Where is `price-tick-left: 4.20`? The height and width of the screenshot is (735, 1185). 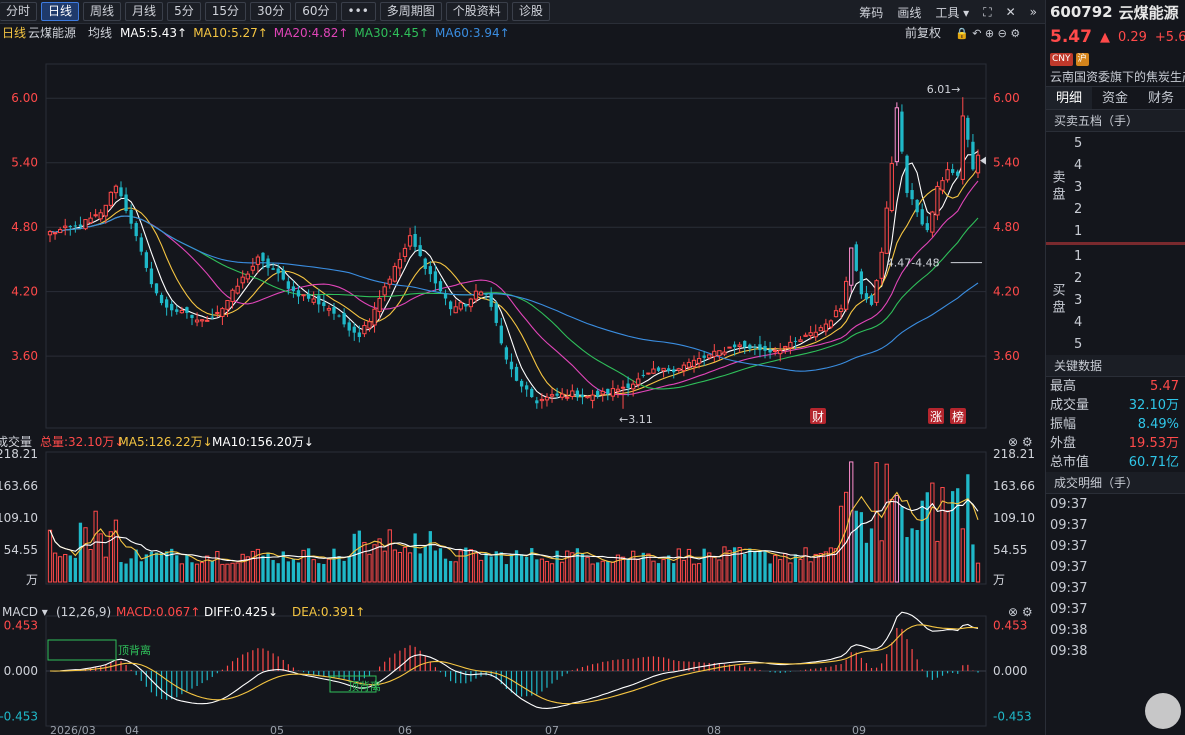
price-tick-left: 4.20 is located at coordinates (24, 292).